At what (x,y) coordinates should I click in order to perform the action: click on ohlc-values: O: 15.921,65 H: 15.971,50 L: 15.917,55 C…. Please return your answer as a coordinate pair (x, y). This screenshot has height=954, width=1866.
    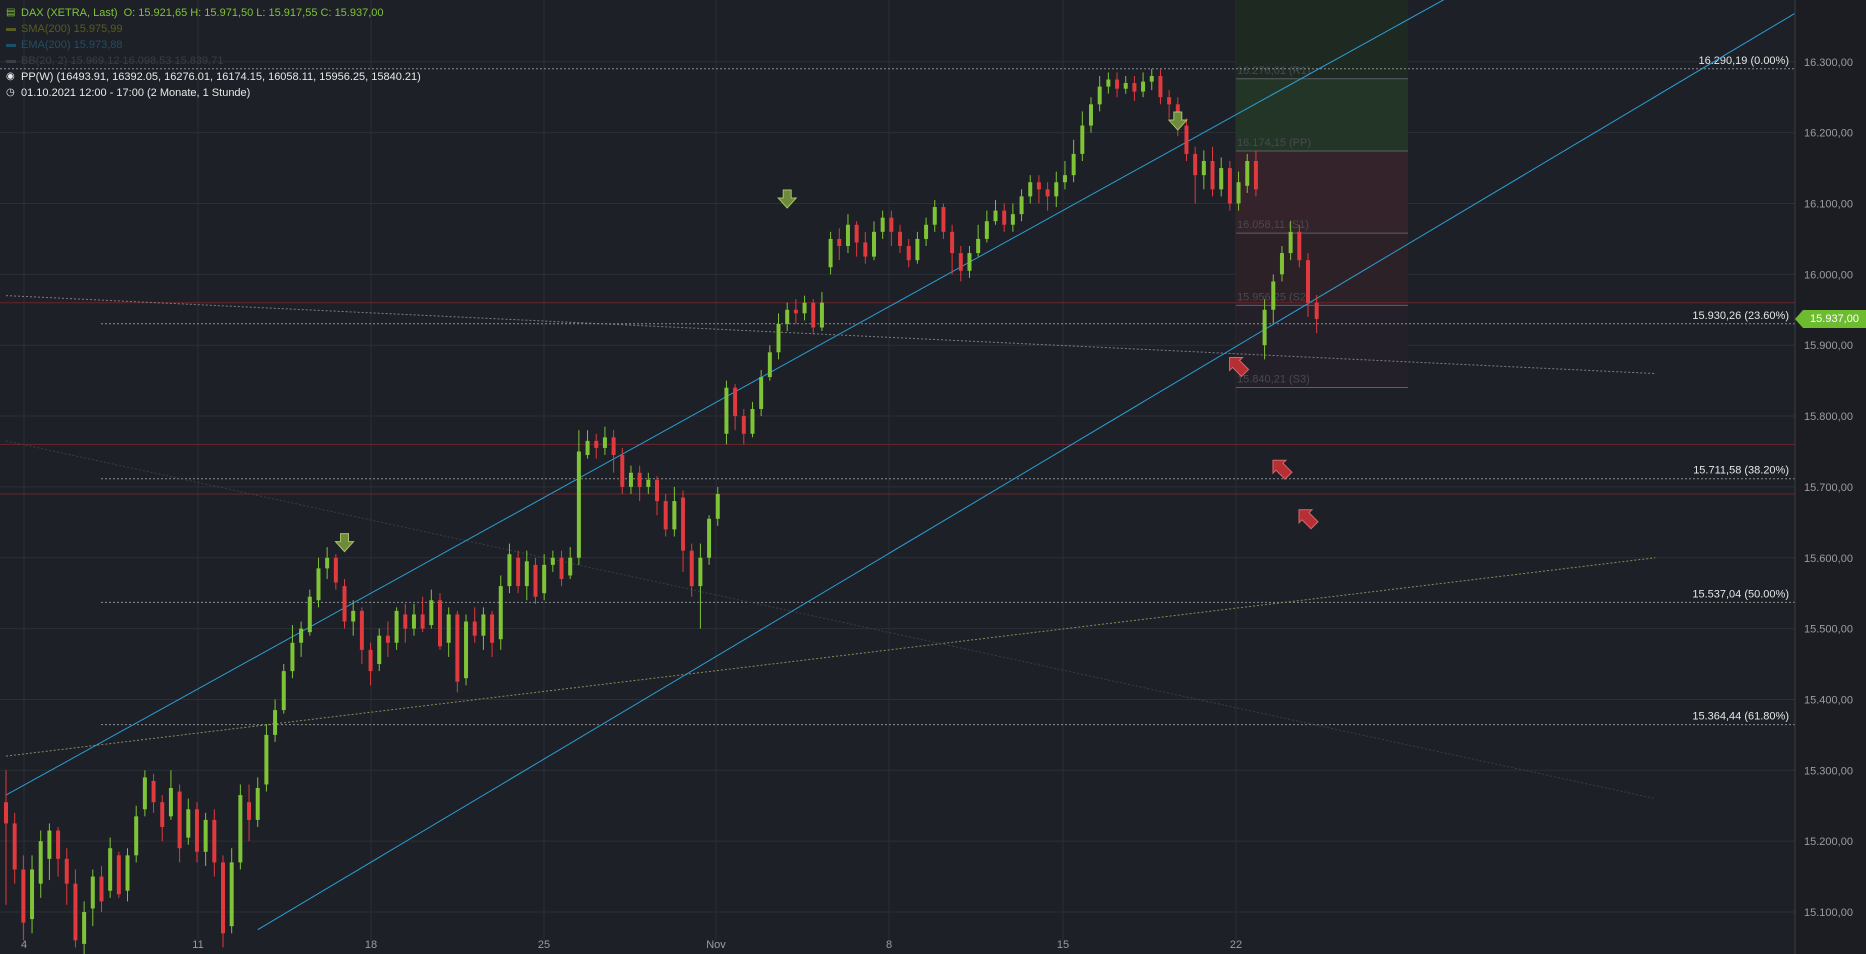
    Looking at the image, I should click on (253, 13).